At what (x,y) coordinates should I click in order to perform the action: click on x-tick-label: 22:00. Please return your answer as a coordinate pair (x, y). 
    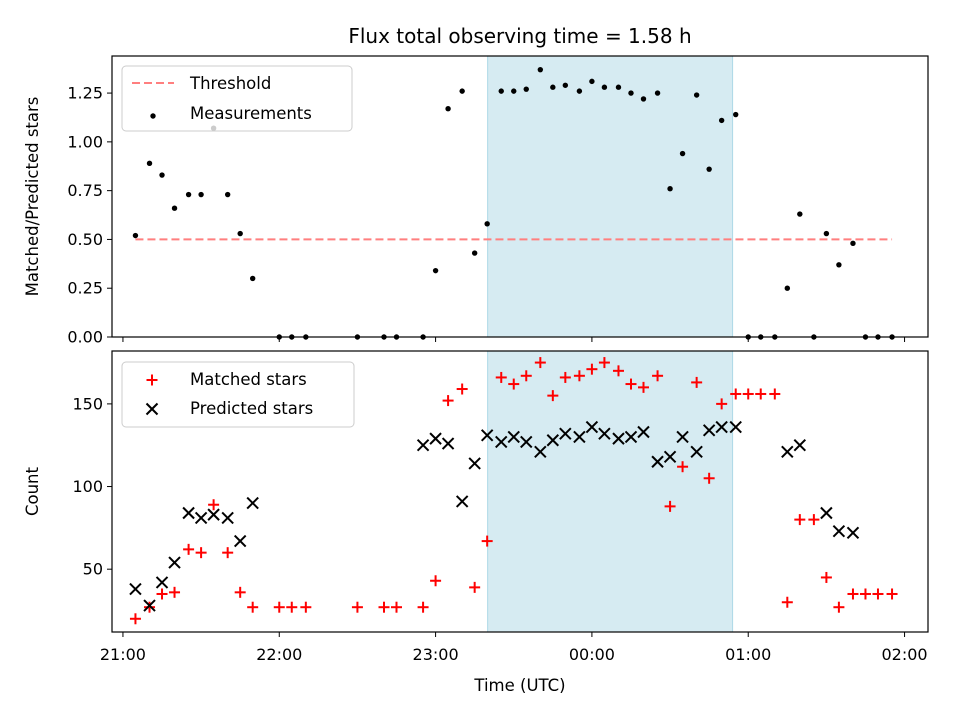
    Looking at the image, I should click on (279, 654).